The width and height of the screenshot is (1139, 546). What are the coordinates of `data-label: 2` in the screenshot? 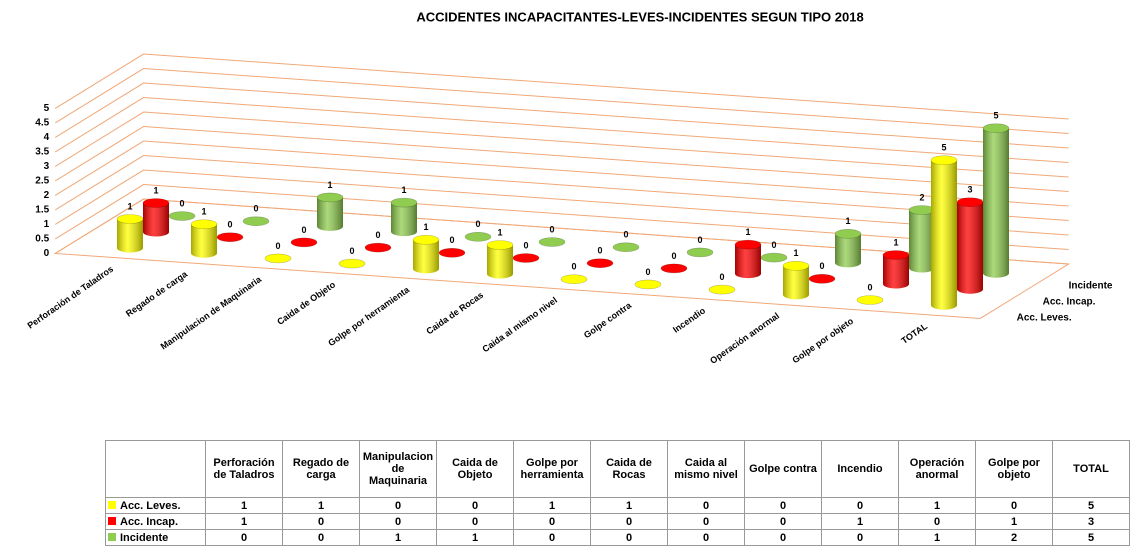 It's located at (921, 197).